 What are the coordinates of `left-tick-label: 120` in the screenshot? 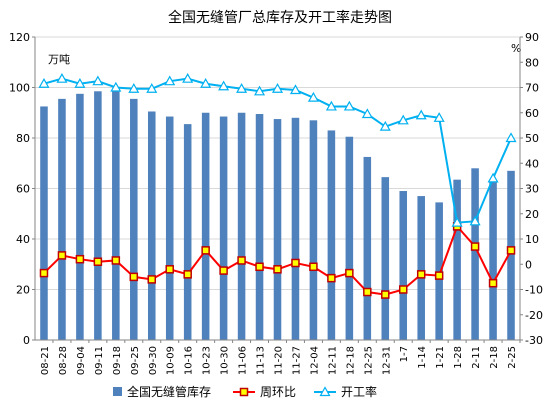 It's located at (19, 37).